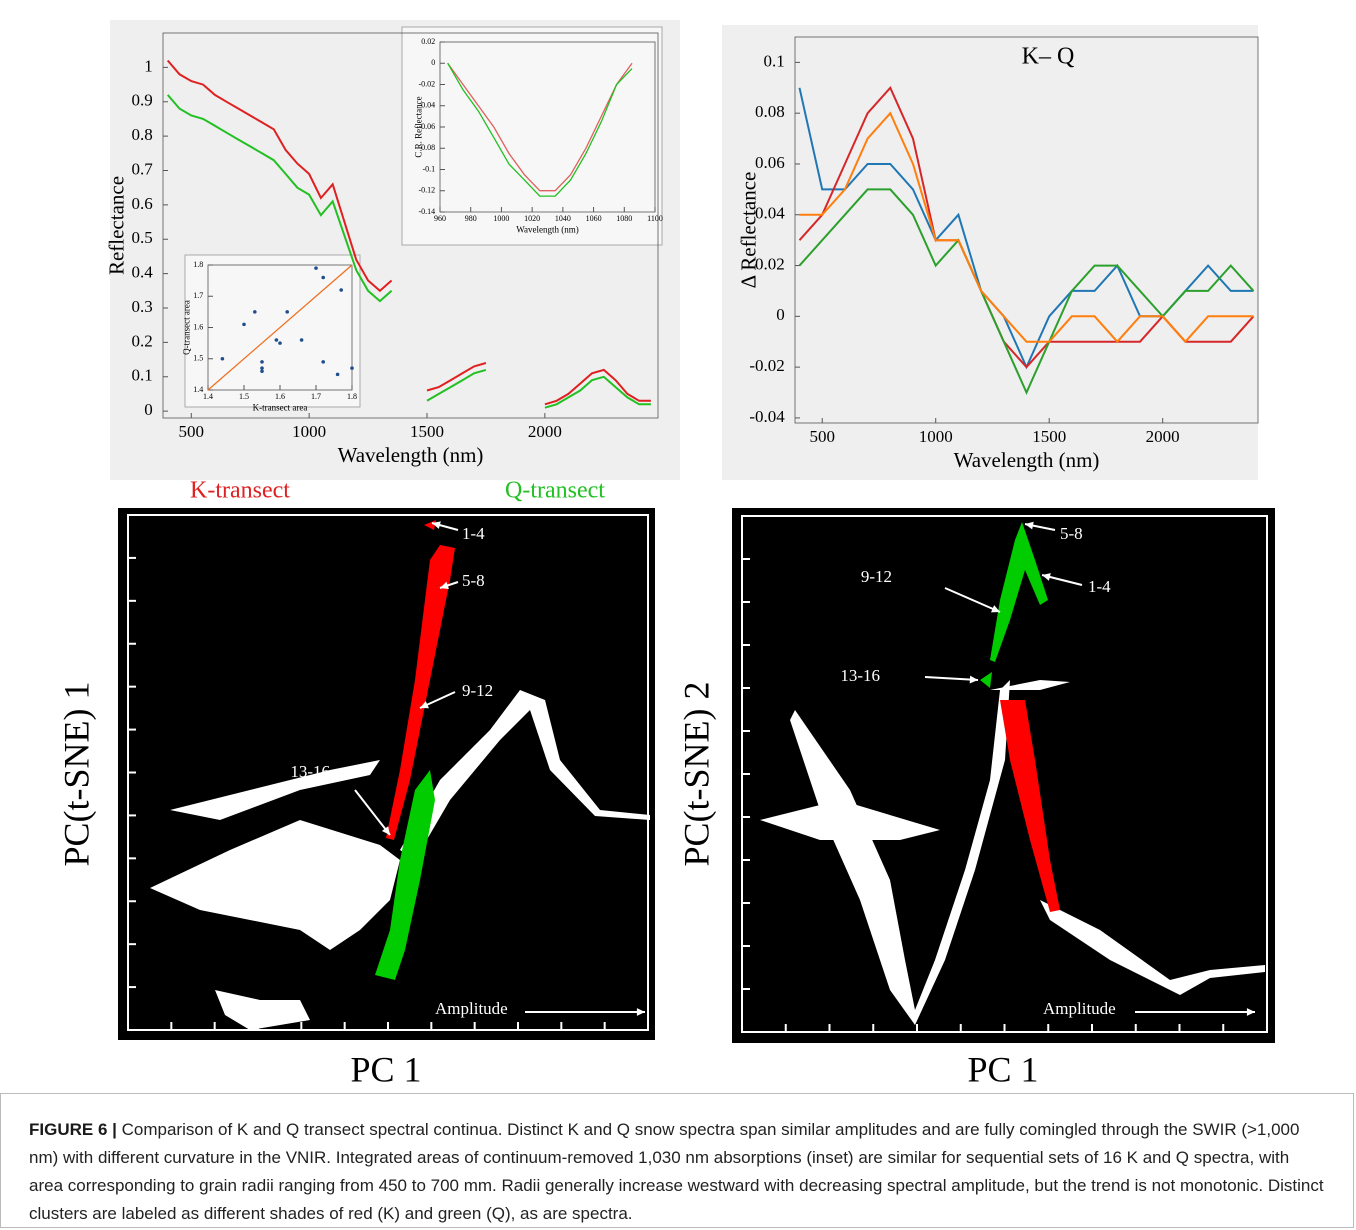 This screenshot has height=1230, width=1356. I want to click on chart-title: K– Q, so click(1048, 57).